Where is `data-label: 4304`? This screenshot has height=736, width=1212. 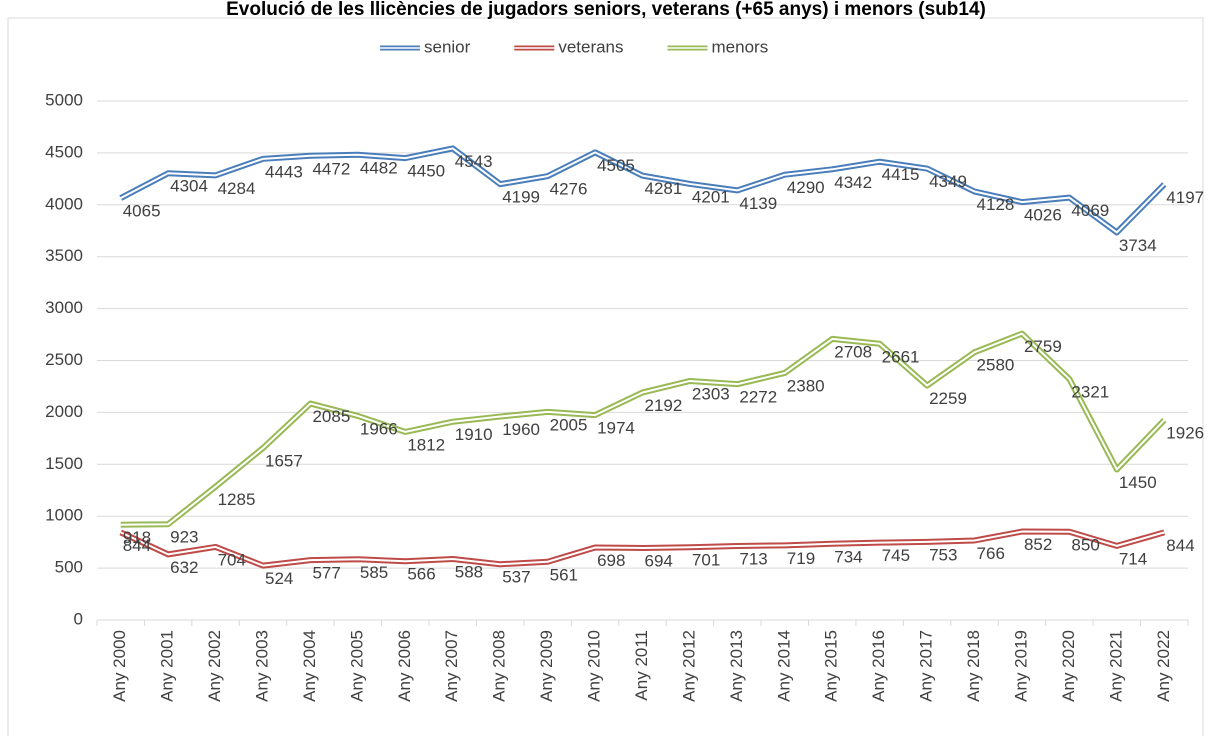
data-label: 4304 is located at coordinates (189, 186).